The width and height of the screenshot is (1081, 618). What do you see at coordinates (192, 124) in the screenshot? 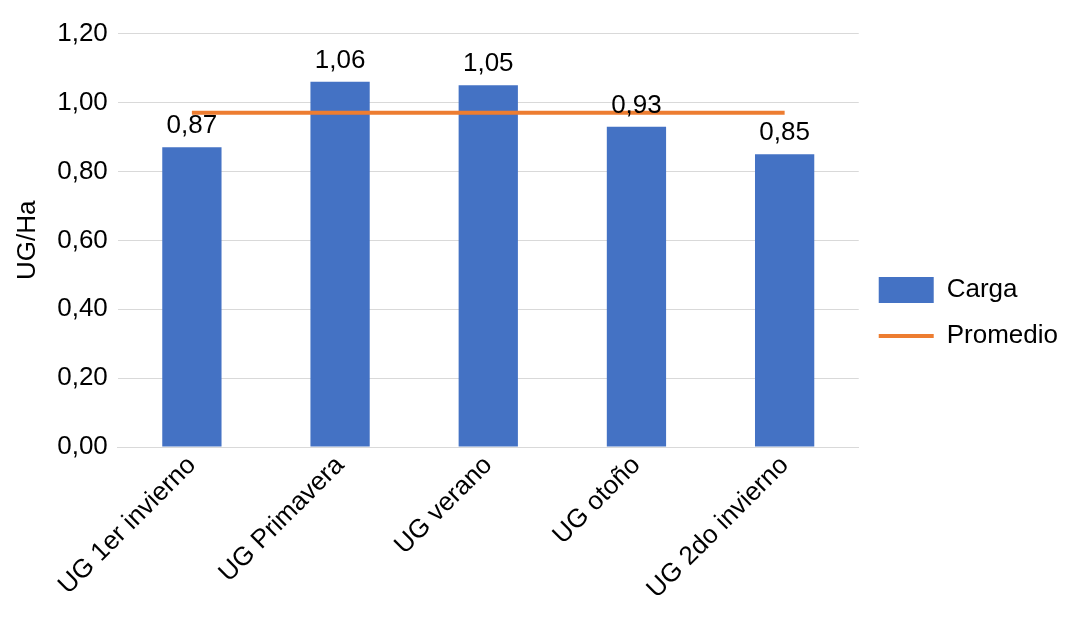
I see `data-label: 0,87` at bounding box center [192, 124].